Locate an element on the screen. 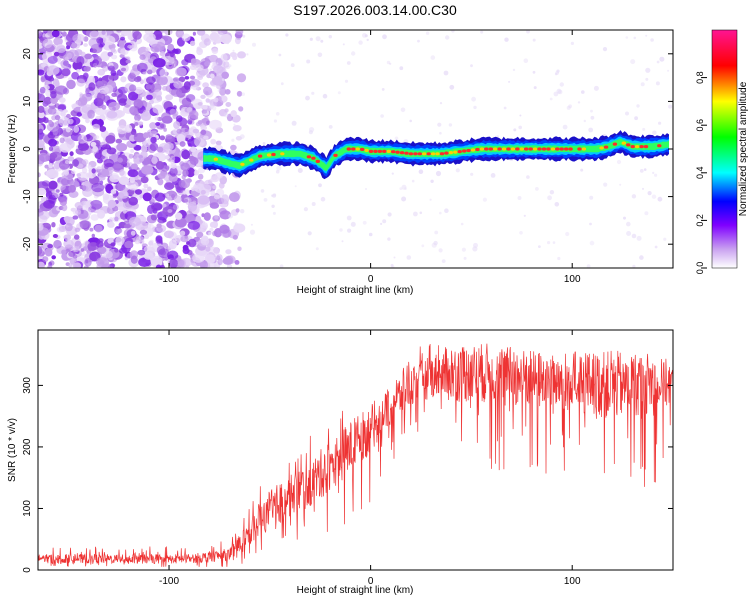 Image resolution: width=750 pixels, height=600 pixels. colorbar-tick-label: 0.8 is located at coordinates (700, 77).